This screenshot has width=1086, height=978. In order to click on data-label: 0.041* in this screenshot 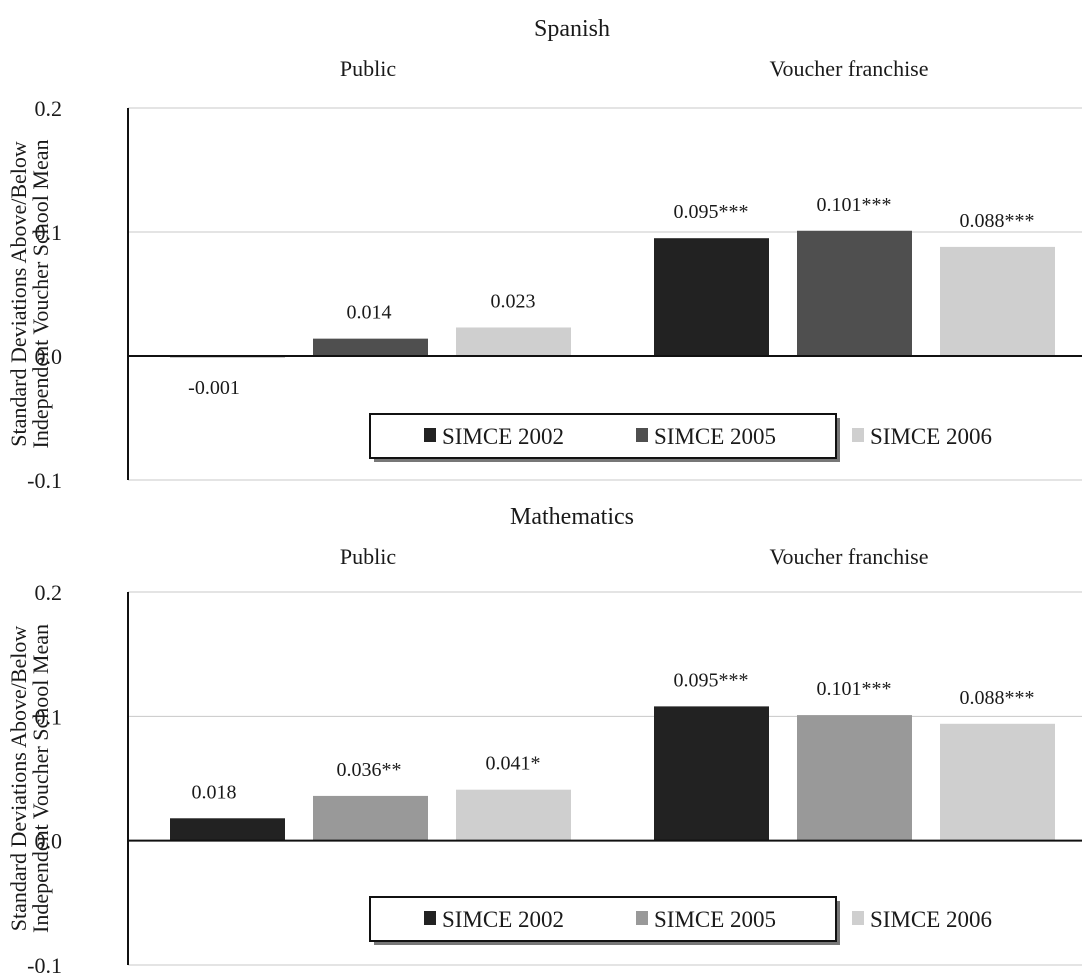, I will do `click(513, 764)`.